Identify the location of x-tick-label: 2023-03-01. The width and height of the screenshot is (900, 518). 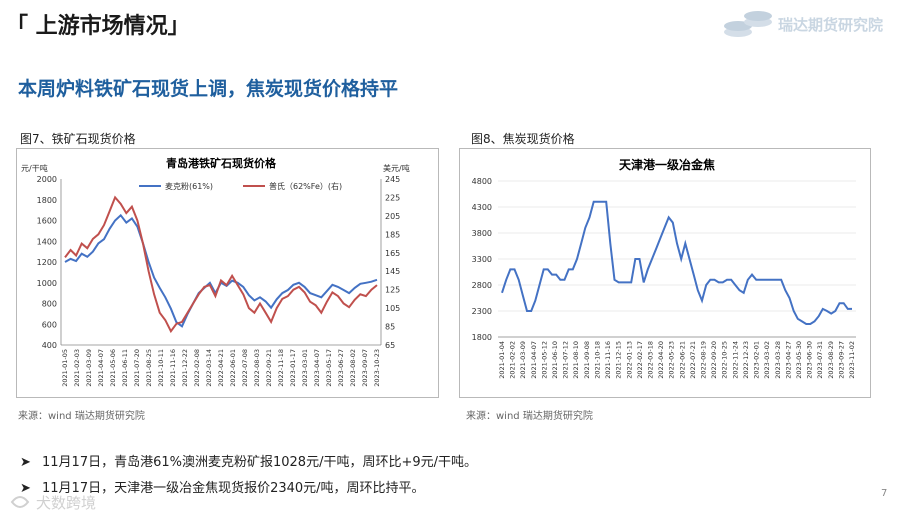
(305, 368).